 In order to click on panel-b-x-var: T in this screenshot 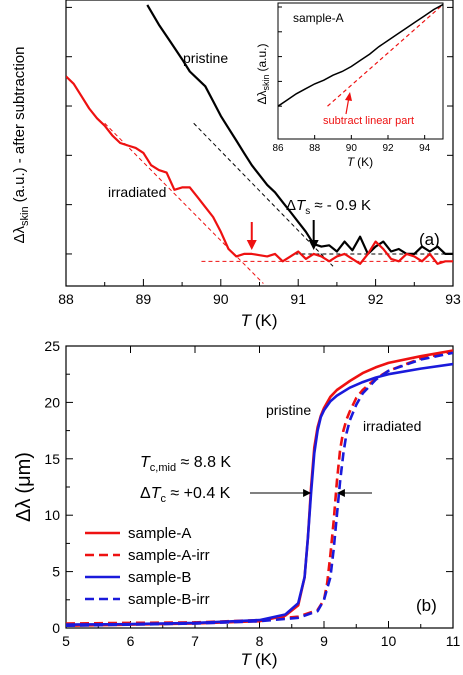, I will do `click(246, 659)`.